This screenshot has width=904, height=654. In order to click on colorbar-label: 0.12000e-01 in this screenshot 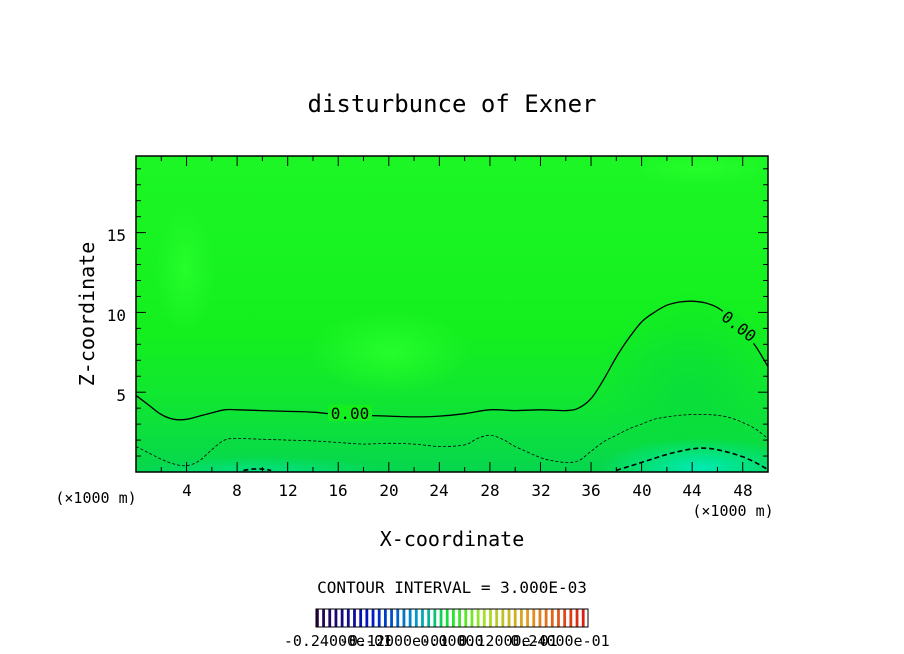, I will do `click(507, 641)`.